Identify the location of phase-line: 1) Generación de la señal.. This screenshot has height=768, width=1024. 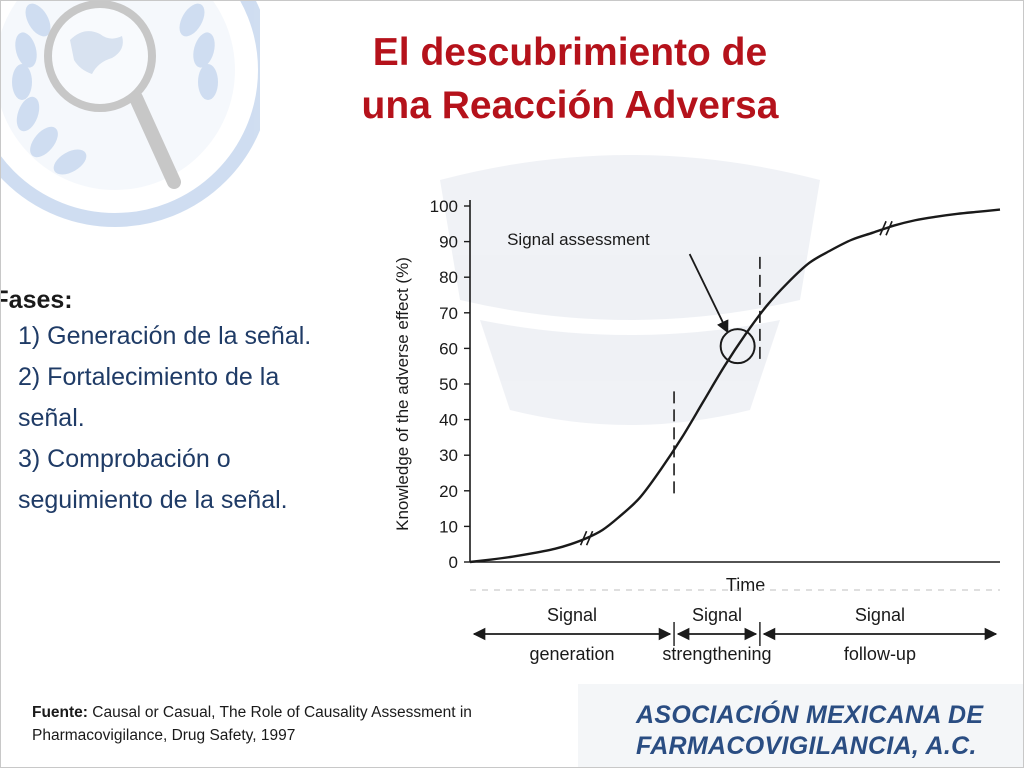
(165, 336).